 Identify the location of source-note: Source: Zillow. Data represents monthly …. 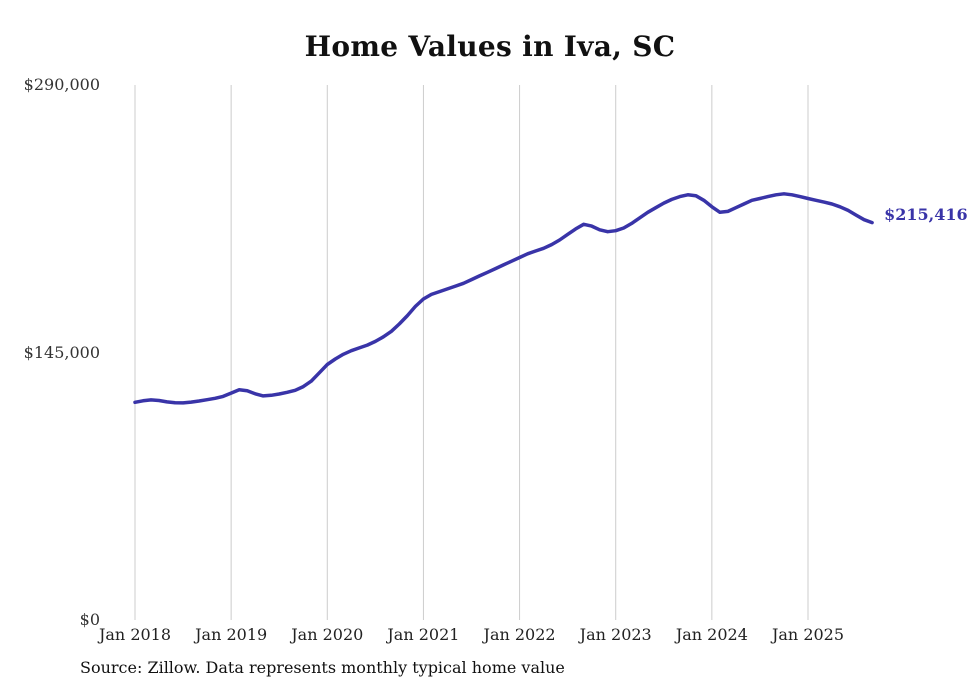
(322, 667).